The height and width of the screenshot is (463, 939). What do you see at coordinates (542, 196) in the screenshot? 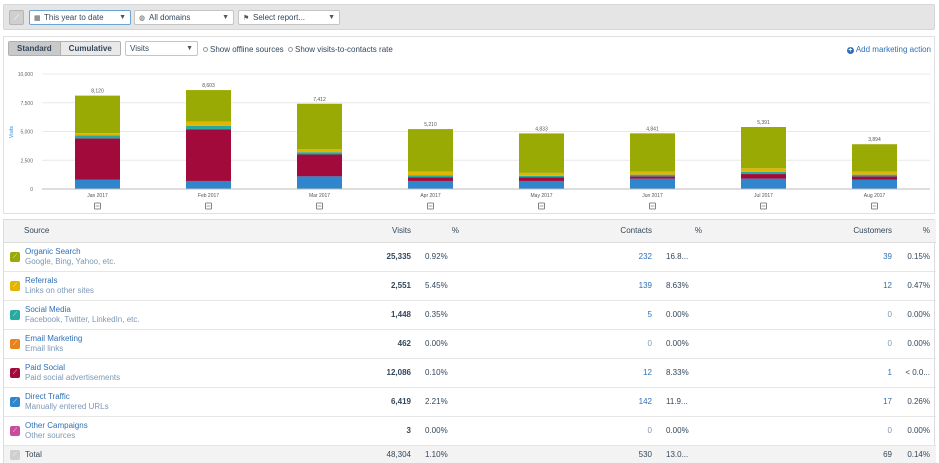
I see `x-tick-label: May 2017` at bounding box center [542, 196].